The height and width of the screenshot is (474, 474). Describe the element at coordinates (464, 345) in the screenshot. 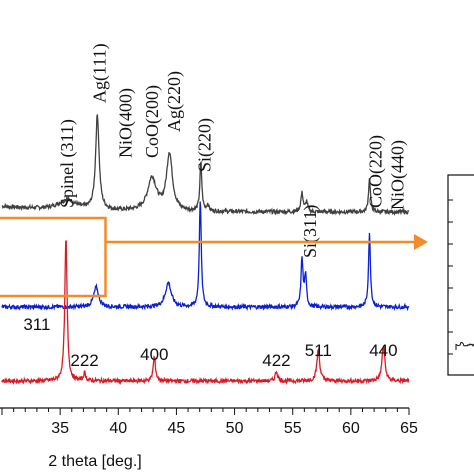

I see `inset-trace` at that location.